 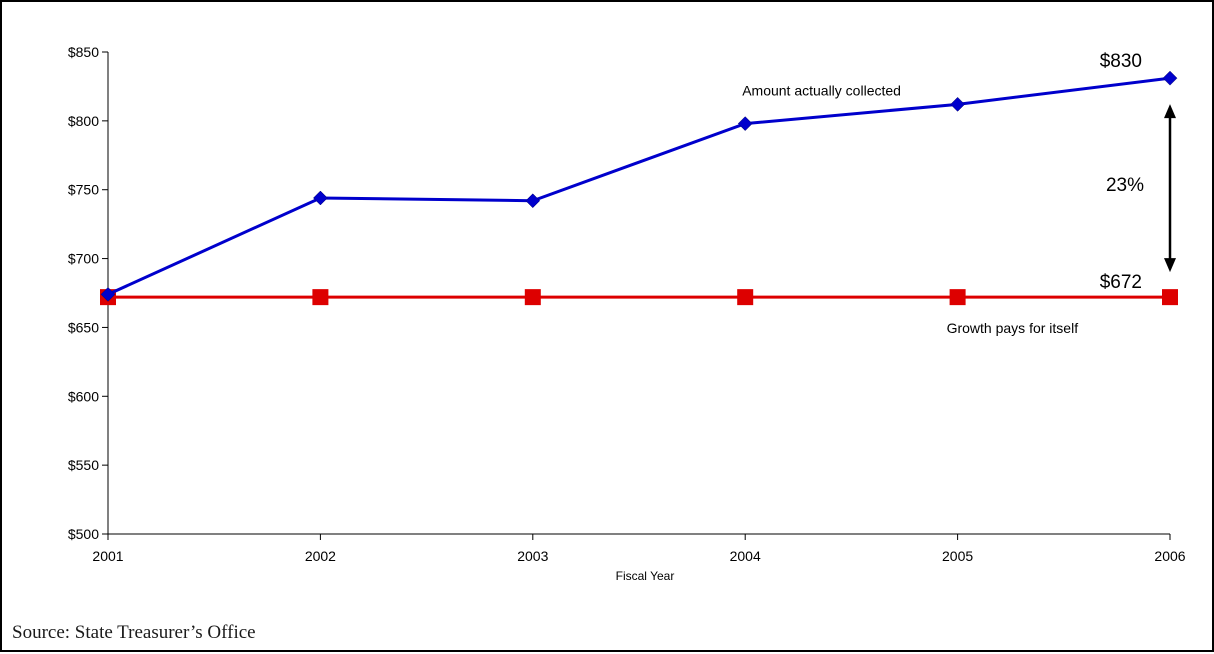 I want to click on gap-arrow-head-down, so click(x=1170, y=265).